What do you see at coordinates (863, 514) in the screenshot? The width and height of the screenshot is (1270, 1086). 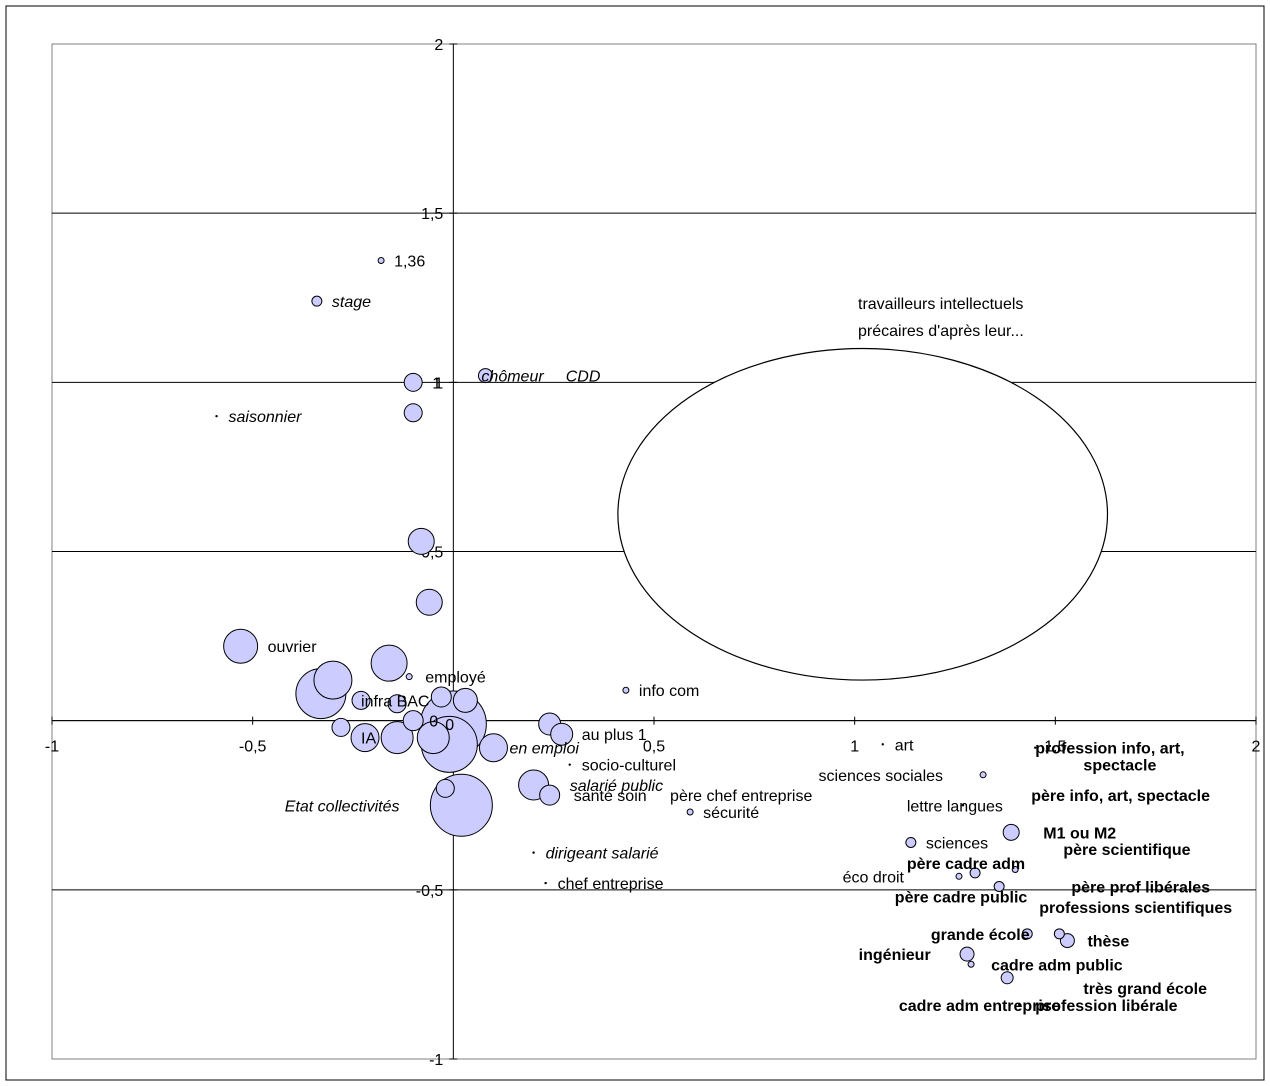 I see `annotation-ellipse` at bounding box center [863, 514].